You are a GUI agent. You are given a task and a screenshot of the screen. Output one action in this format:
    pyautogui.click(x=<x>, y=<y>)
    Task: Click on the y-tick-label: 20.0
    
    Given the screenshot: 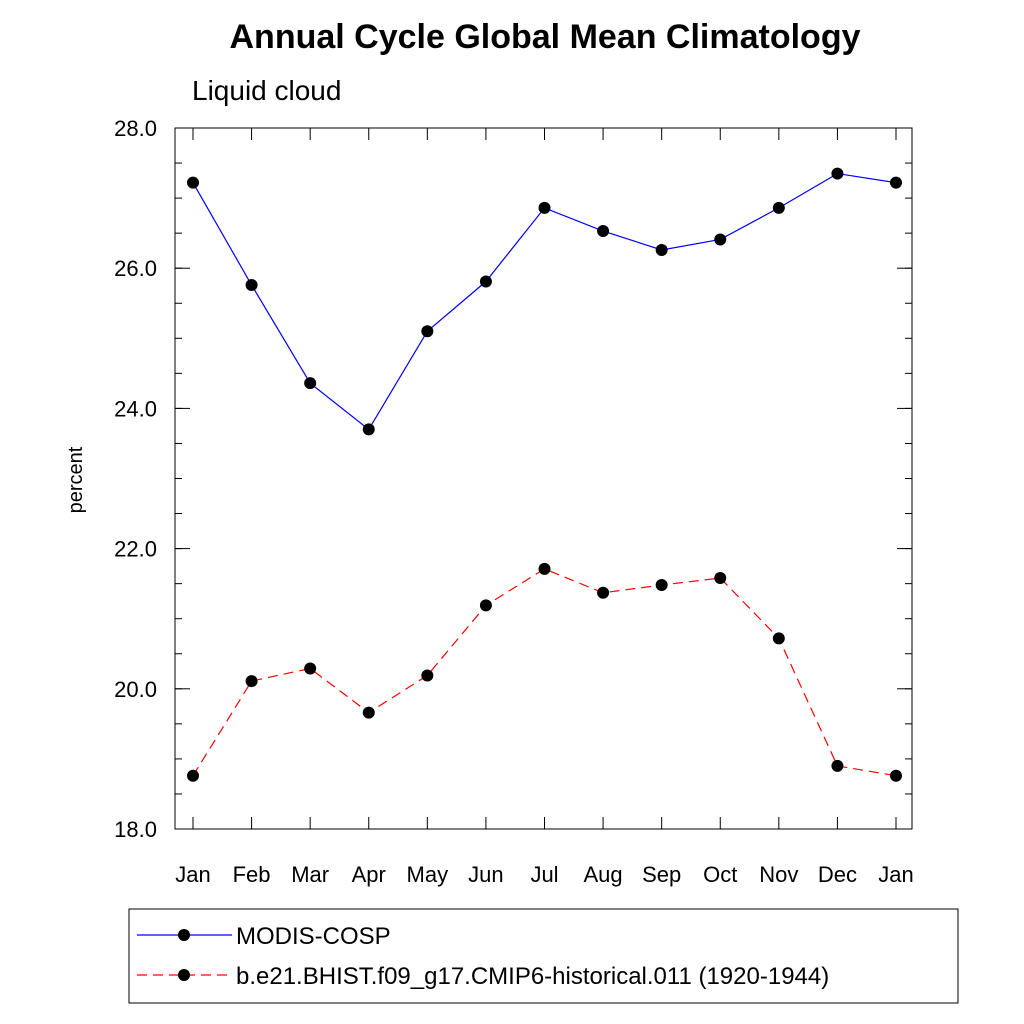 What is the action you would take?
    pyautogui.click(x=135, y=689)
    